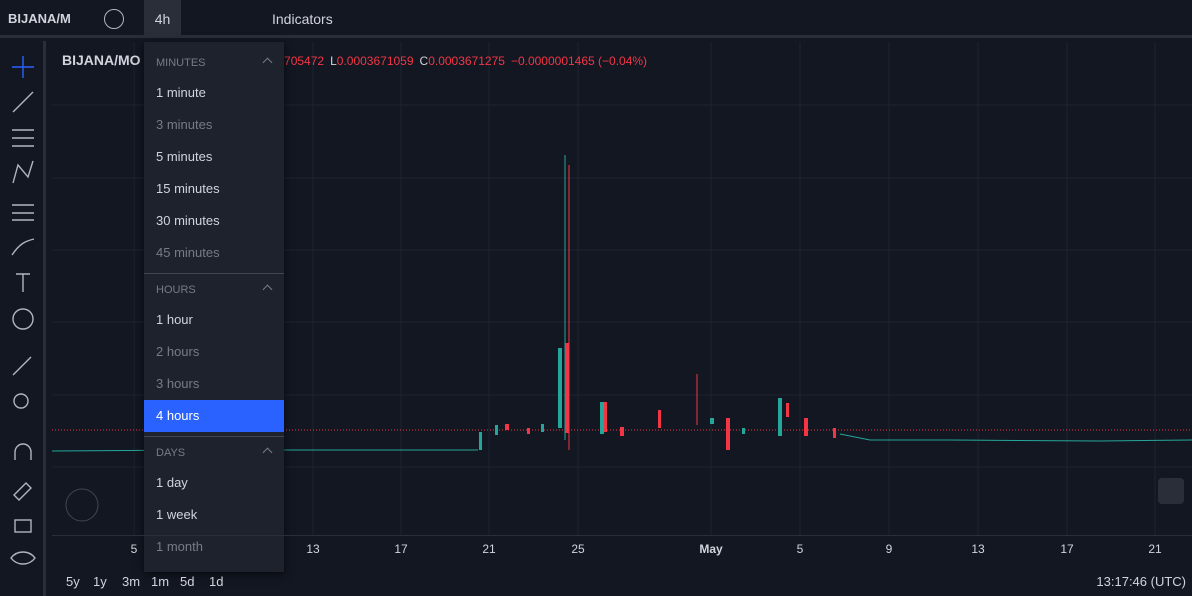 This screenshot has height=596, width=1192. What do you see at coordinates (1171, 491) in the screenshot?
I see `scroll-button` at bounding box center [1171, 491].